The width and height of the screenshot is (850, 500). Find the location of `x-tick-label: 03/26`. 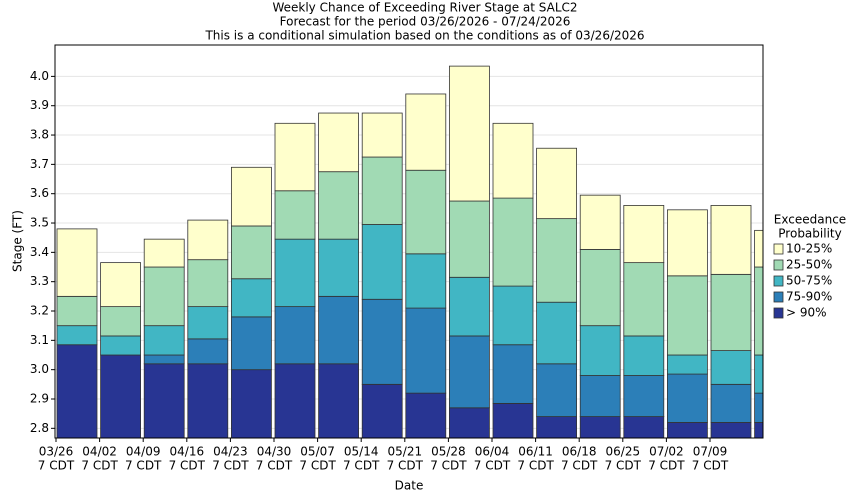

x-tick-label: 03/26 is located at coordinates (56, 452).